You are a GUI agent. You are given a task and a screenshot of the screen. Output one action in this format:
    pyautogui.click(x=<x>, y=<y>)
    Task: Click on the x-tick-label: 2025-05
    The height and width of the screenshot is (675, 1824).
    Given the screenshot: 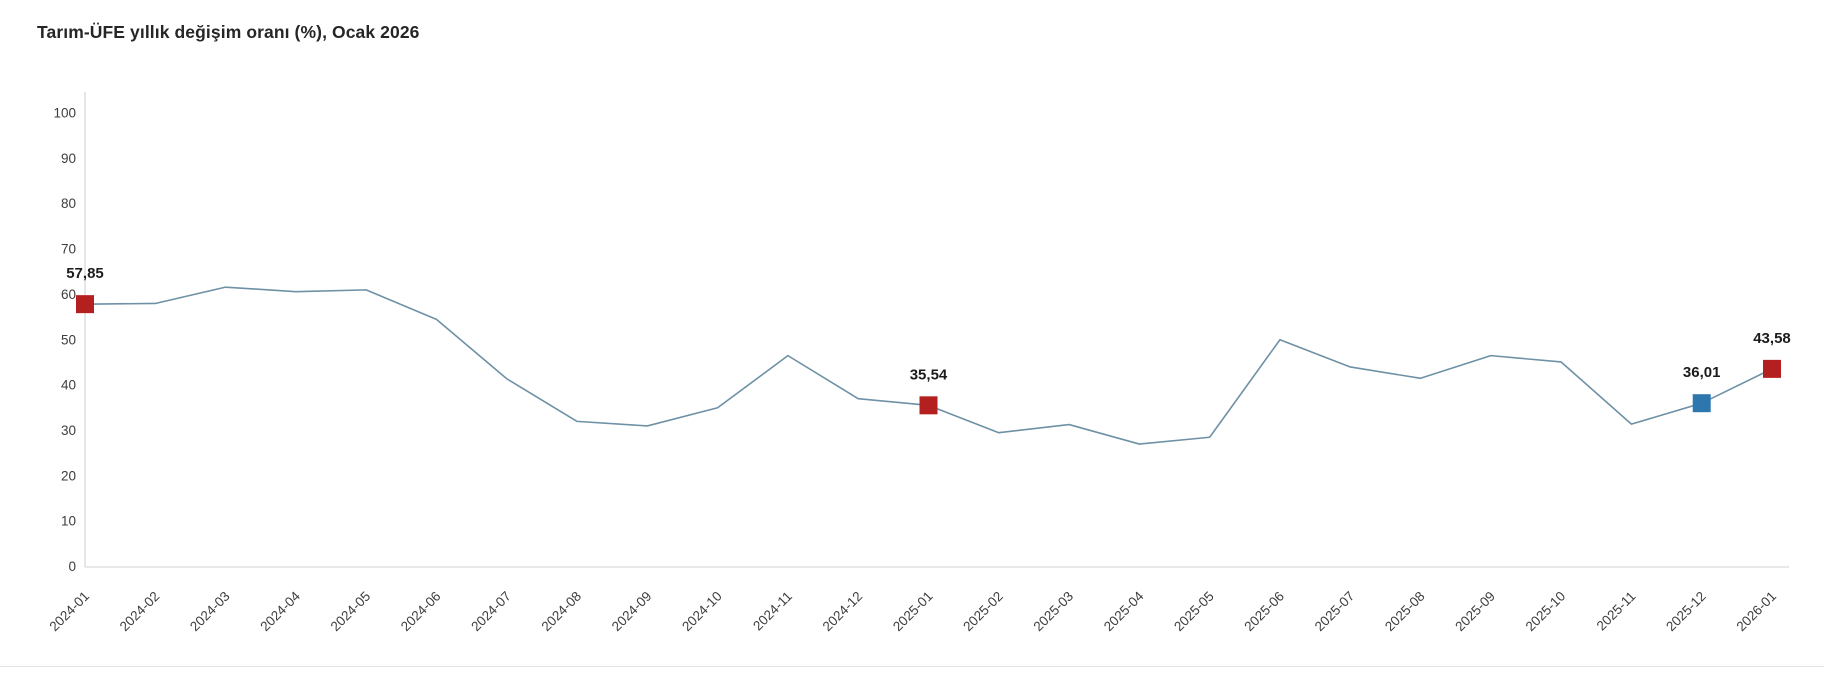 What is the action you would take?
    pyautogui.click(x=1194, y=612)
    